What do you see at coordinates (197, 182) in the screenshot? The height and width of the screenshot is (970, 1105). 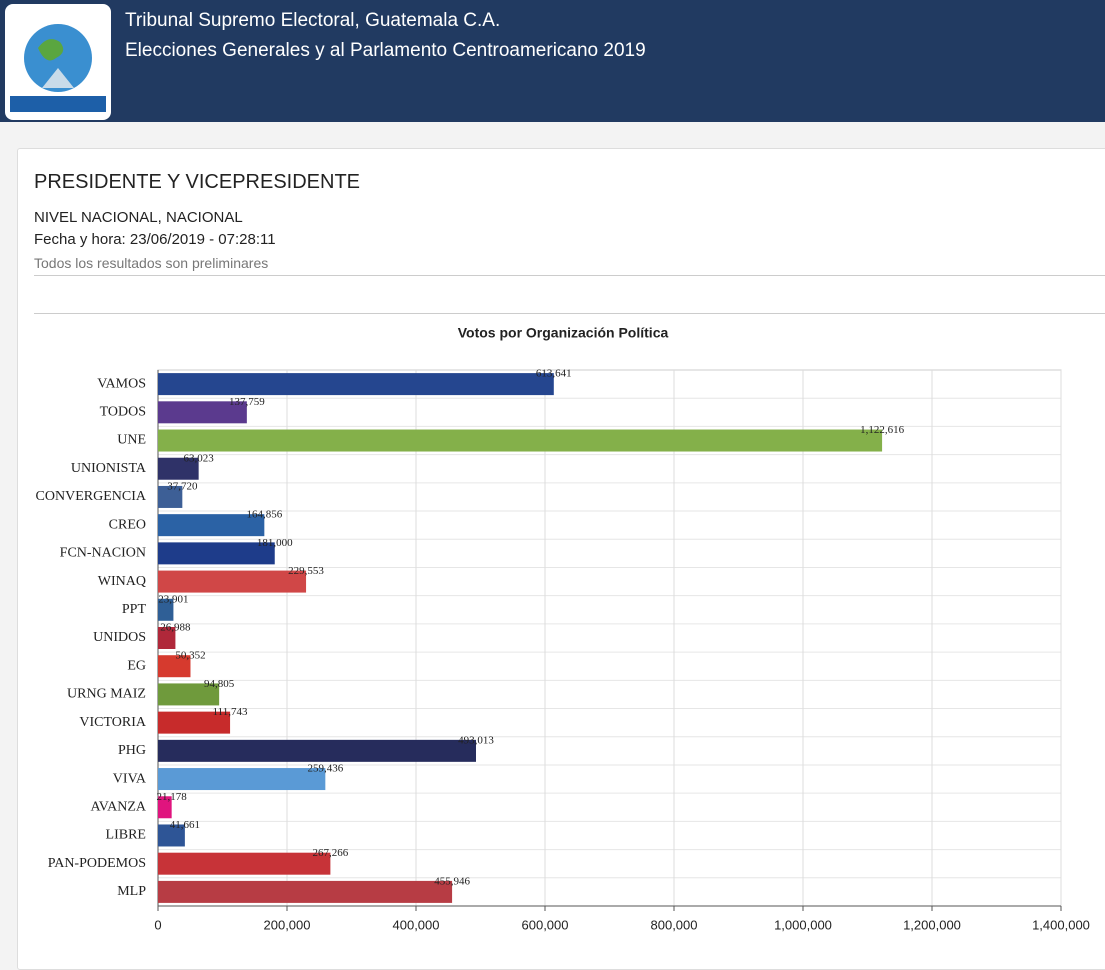 I see `card-heading: PRESIDENTE Y VICEPRESIDENTE` at bounding box center [197, 182].